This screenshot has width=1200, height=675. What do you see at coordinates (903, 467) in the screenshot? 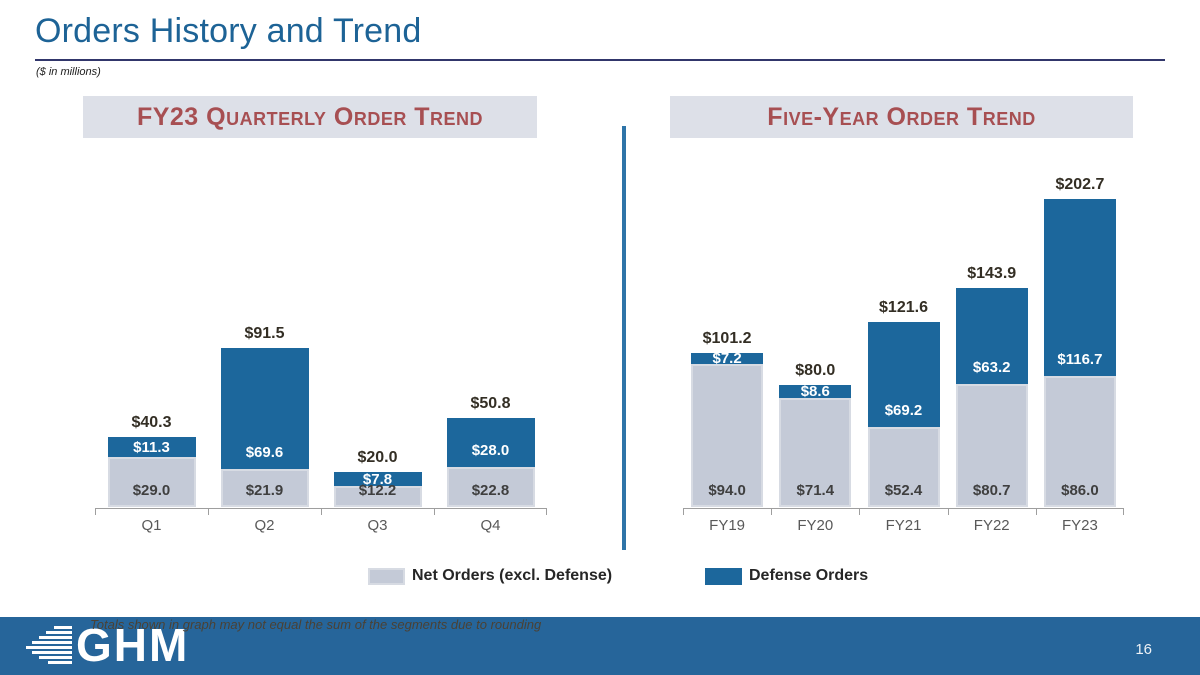
I see `net-segment: $52.4` at bounding box center [903, 467].